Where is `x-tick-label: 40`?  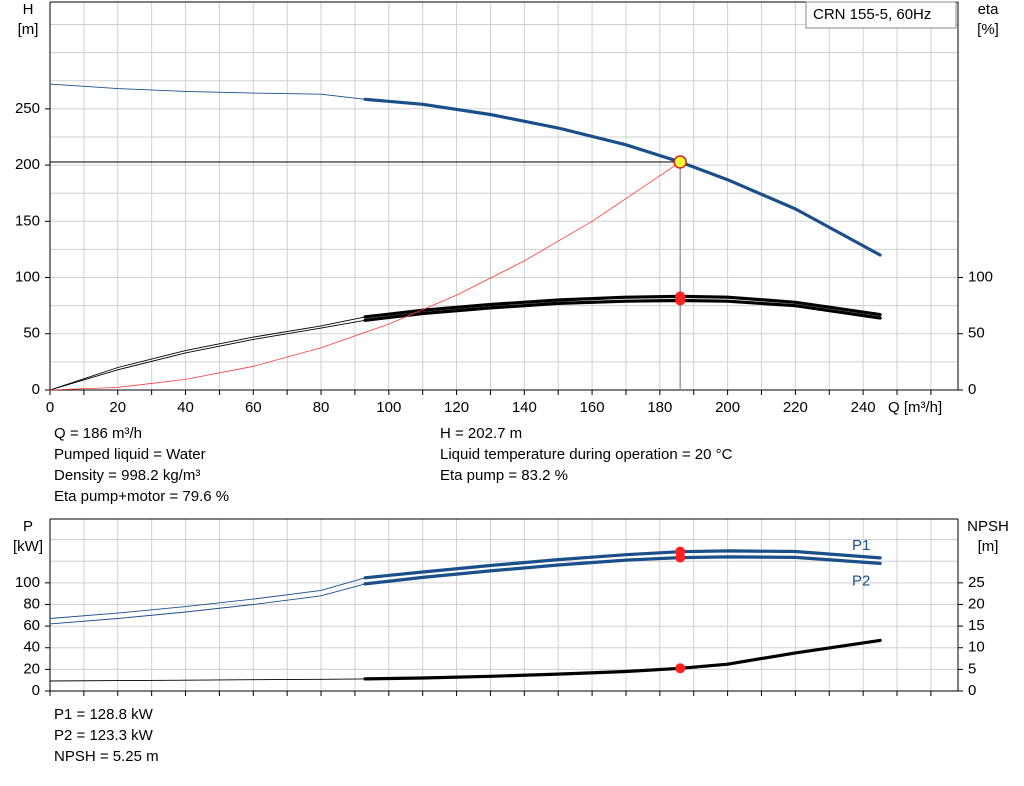
x-tick-label: 40 is located at coordinates (185, 407).